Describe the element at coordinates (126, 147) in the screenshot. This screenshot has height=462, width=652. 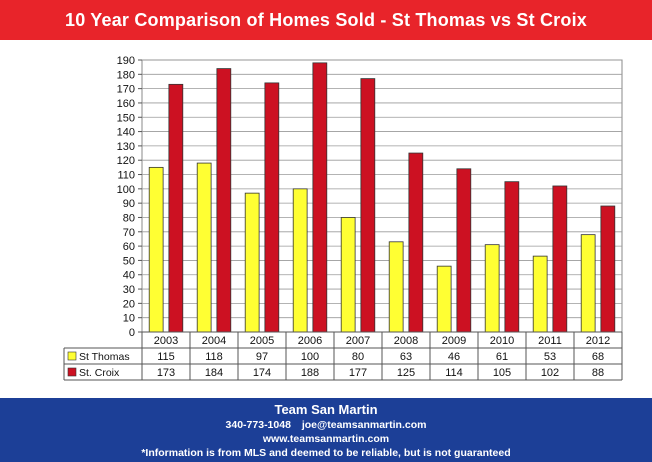
I see `y-tick-label: 130` at that location.